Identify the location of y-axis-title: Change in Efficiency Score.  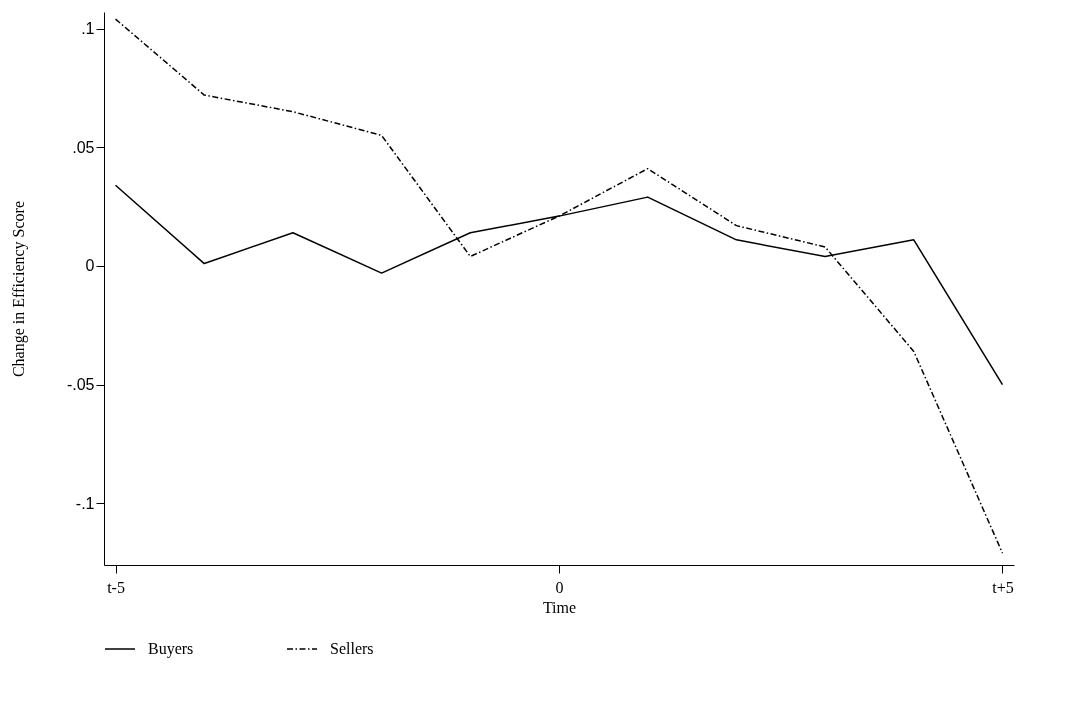
(18, 289).